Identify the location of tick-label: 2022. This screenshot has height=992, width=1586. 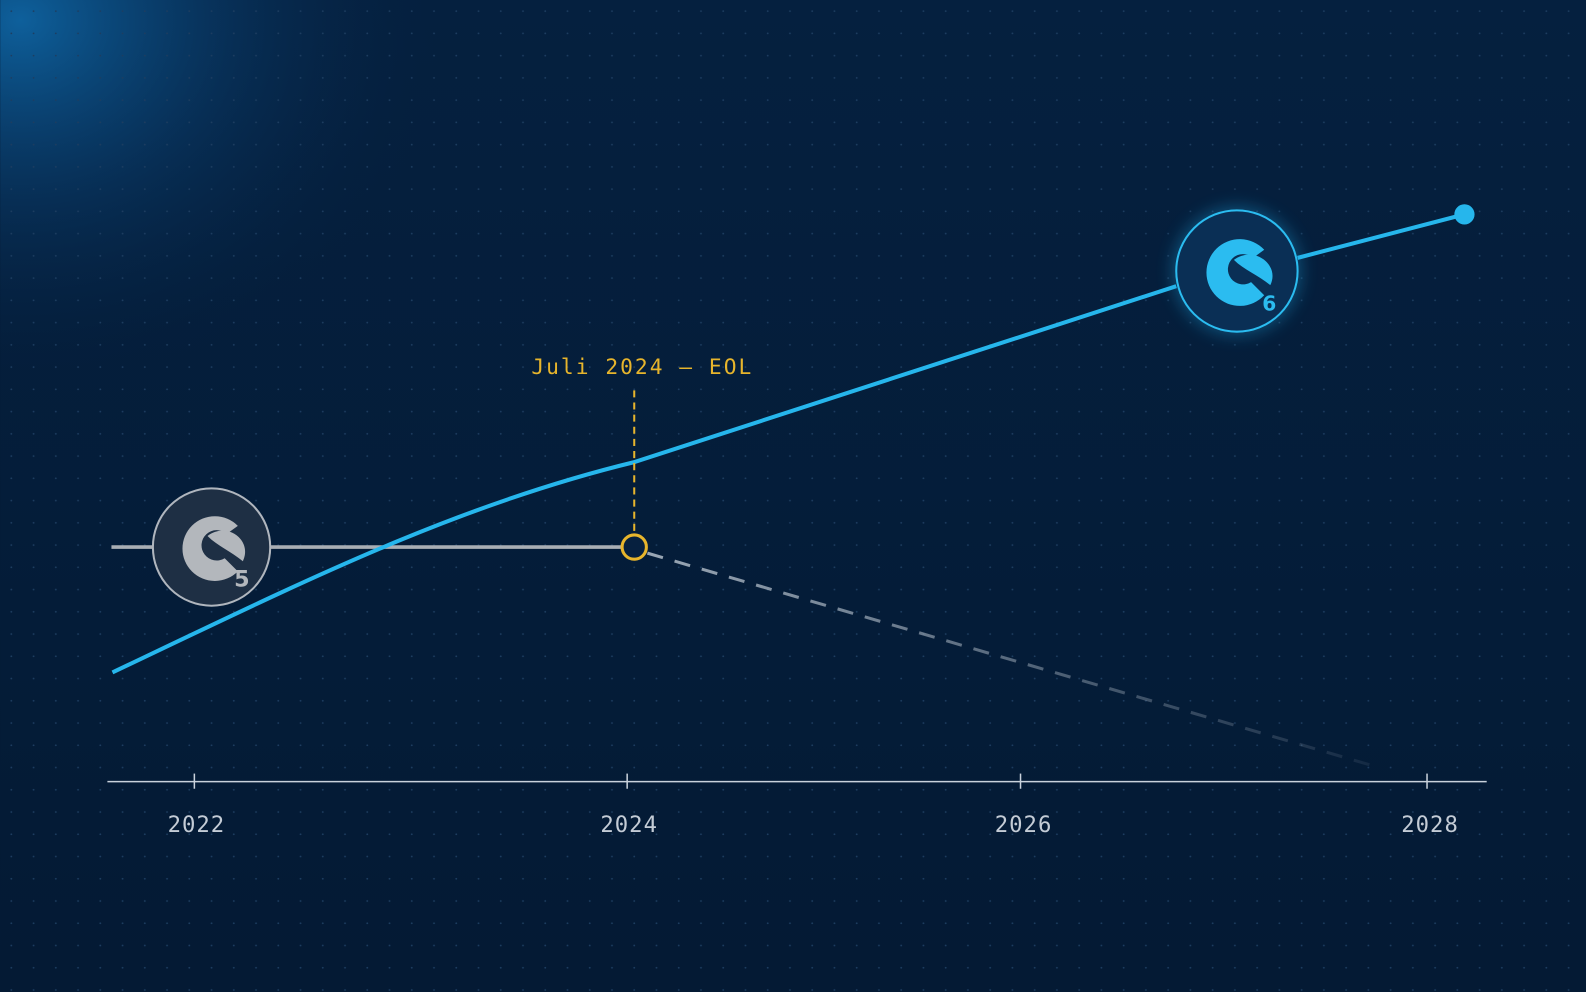
(197, 825).